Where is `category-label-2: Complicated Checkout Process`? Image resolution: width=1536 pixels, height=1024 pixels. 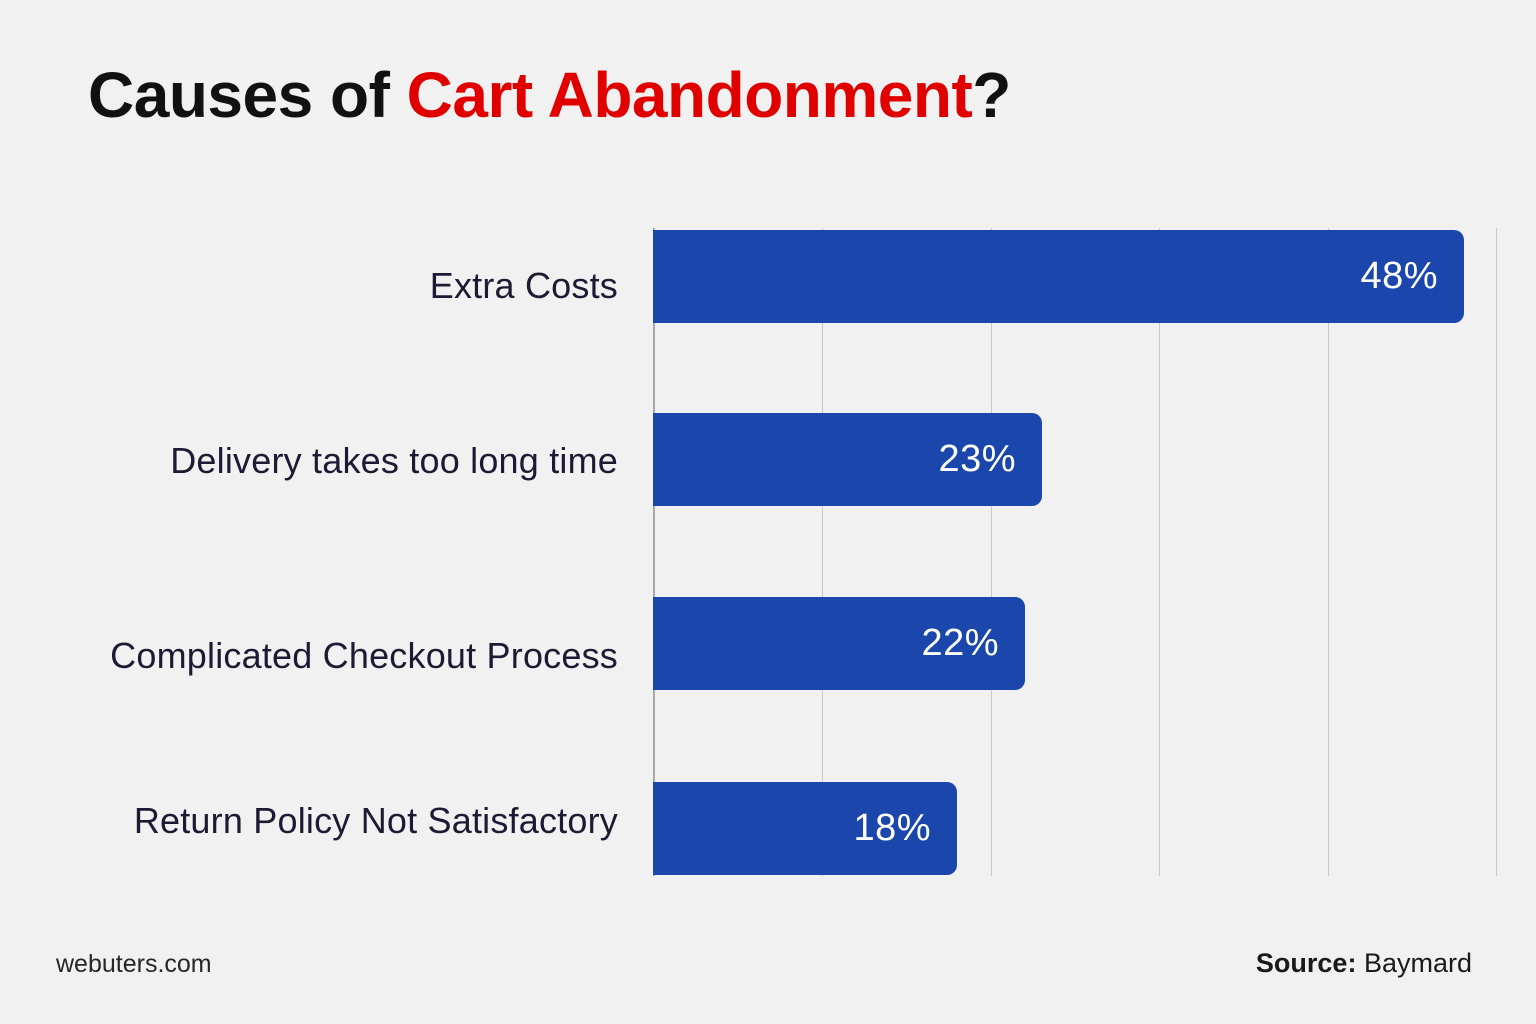
category-label-2: Complicated Checkout Process is located at coordinates (364, 655).